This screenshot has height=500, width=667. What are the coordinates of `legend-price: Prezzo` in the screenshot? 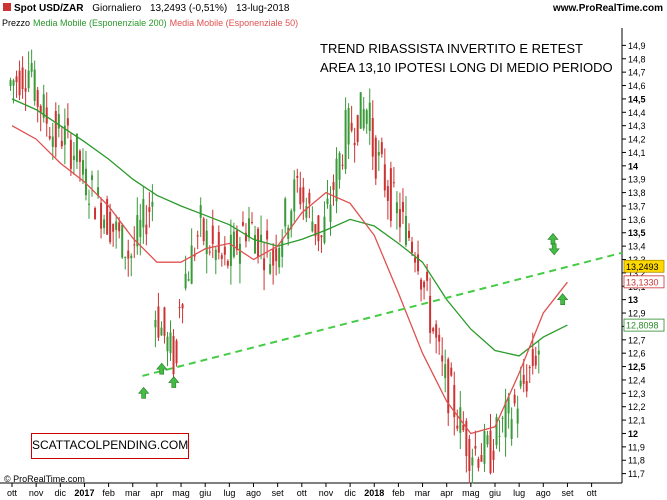 It's located at (16, 23).